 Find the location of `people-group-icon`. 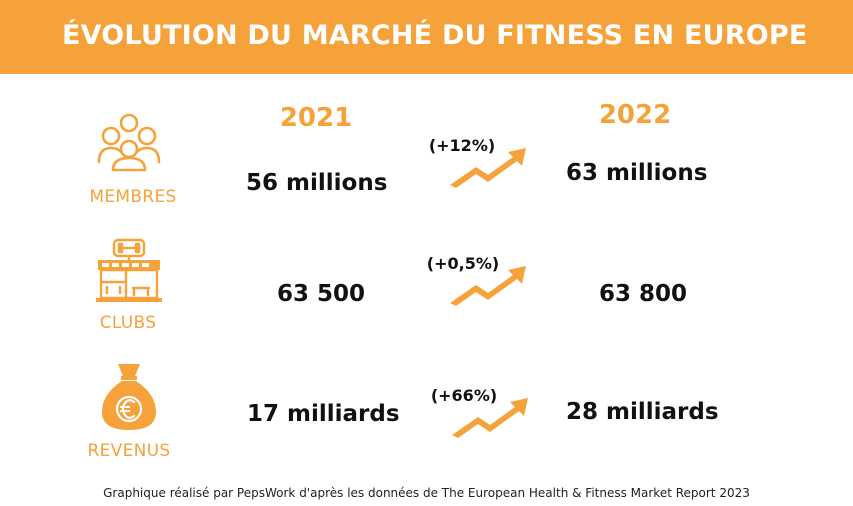

people-group-icon is located at coordinates (129, 142).